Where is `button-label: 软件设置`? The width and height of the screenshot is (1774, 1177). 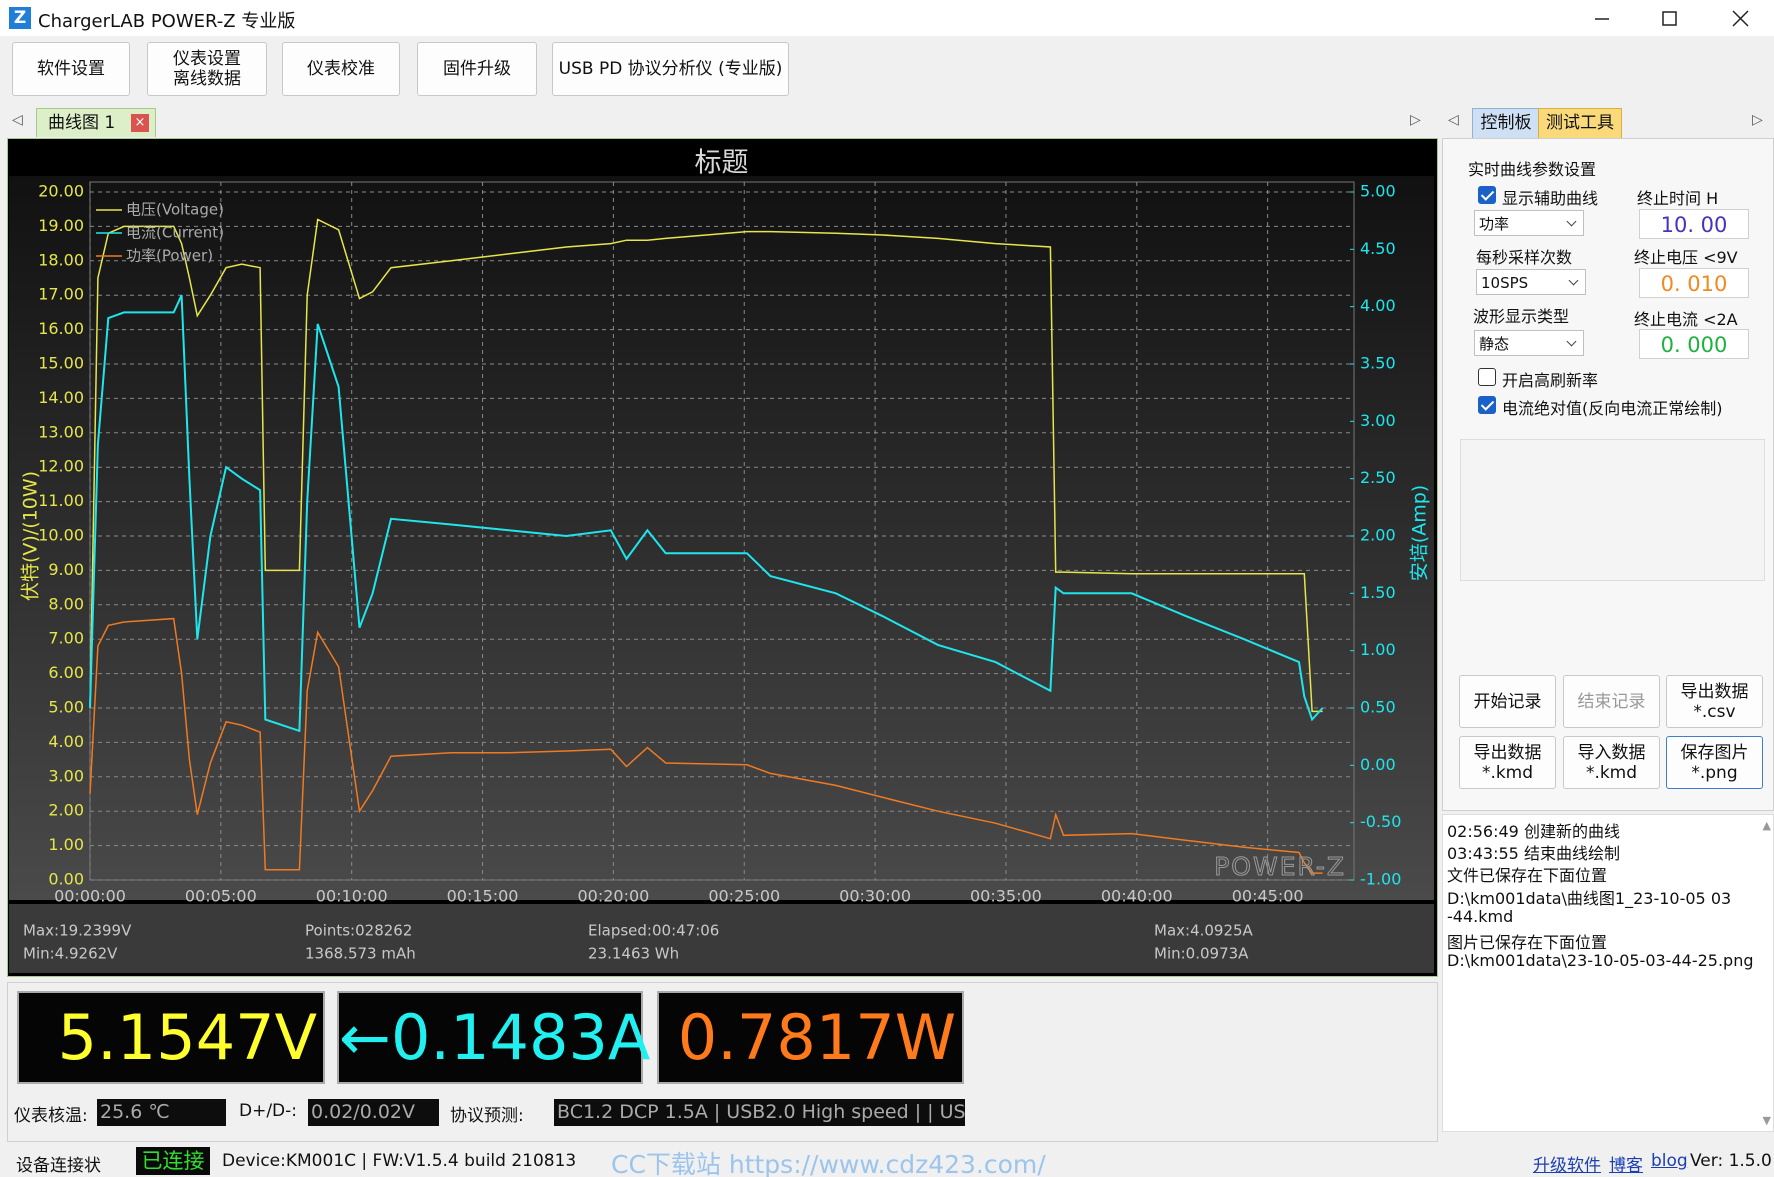 button-label: 软件设置 is located at coordinates (71, 69).